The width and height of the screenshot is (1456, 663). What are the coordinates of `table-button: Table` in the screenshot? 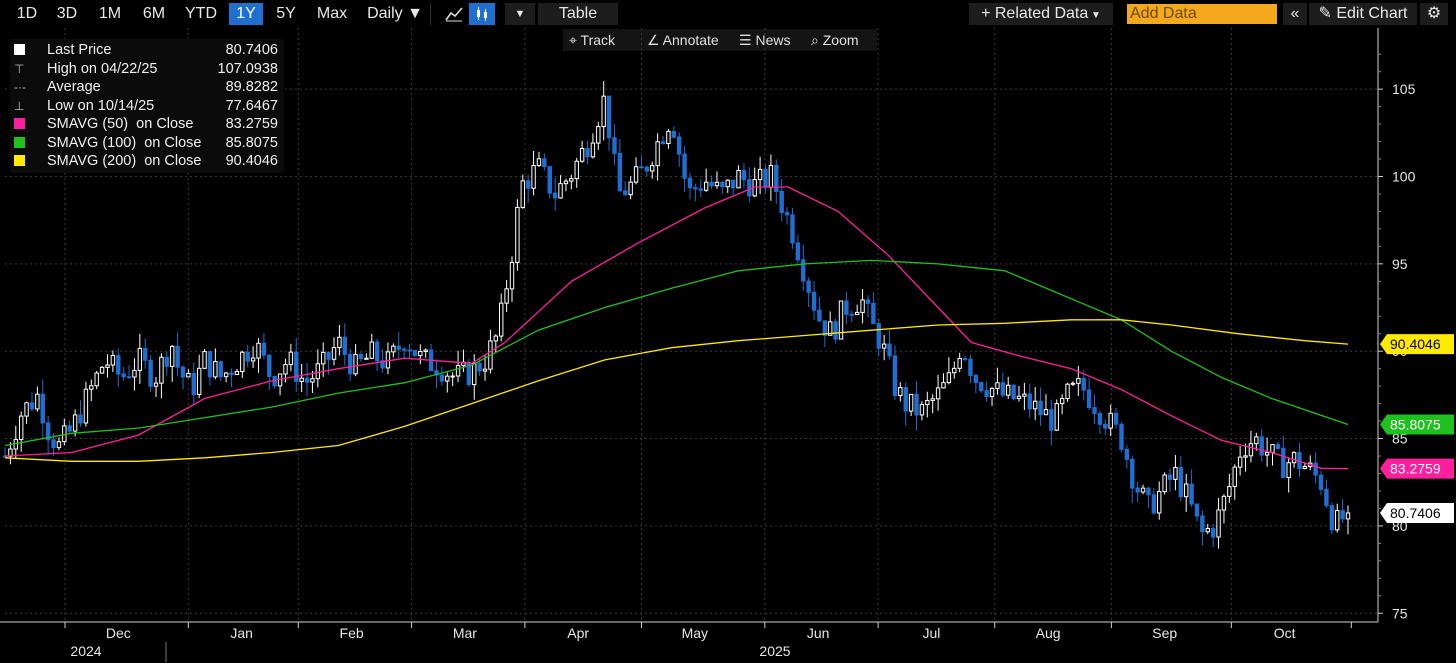 It's located at (578, 14).